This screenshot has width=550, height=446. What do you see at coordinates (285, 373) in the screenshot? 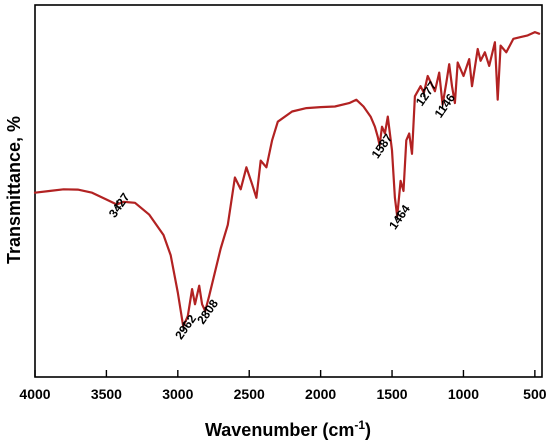
I see `x-ticks` at bounding box center [285, 373].